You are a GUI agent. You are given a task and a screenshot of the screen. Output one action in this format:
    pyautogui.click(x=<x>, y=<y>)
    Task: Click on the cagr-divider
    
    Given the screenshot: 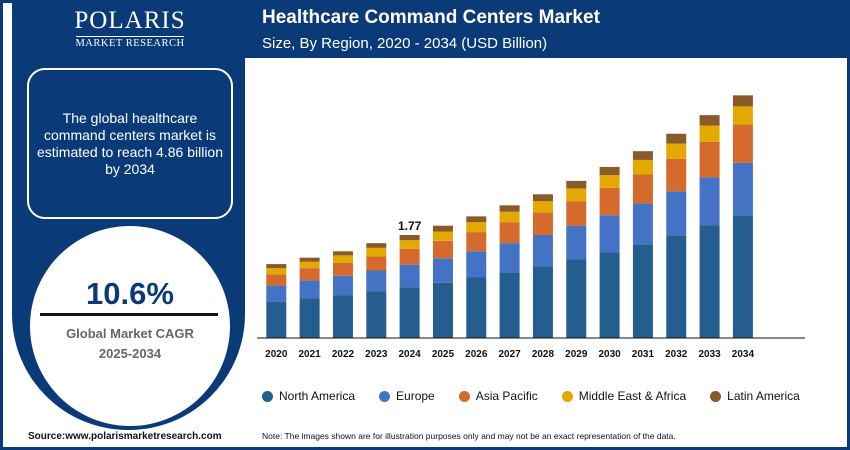 What is the action you would take?
    pyautogui.click(x=129, y=314)
    